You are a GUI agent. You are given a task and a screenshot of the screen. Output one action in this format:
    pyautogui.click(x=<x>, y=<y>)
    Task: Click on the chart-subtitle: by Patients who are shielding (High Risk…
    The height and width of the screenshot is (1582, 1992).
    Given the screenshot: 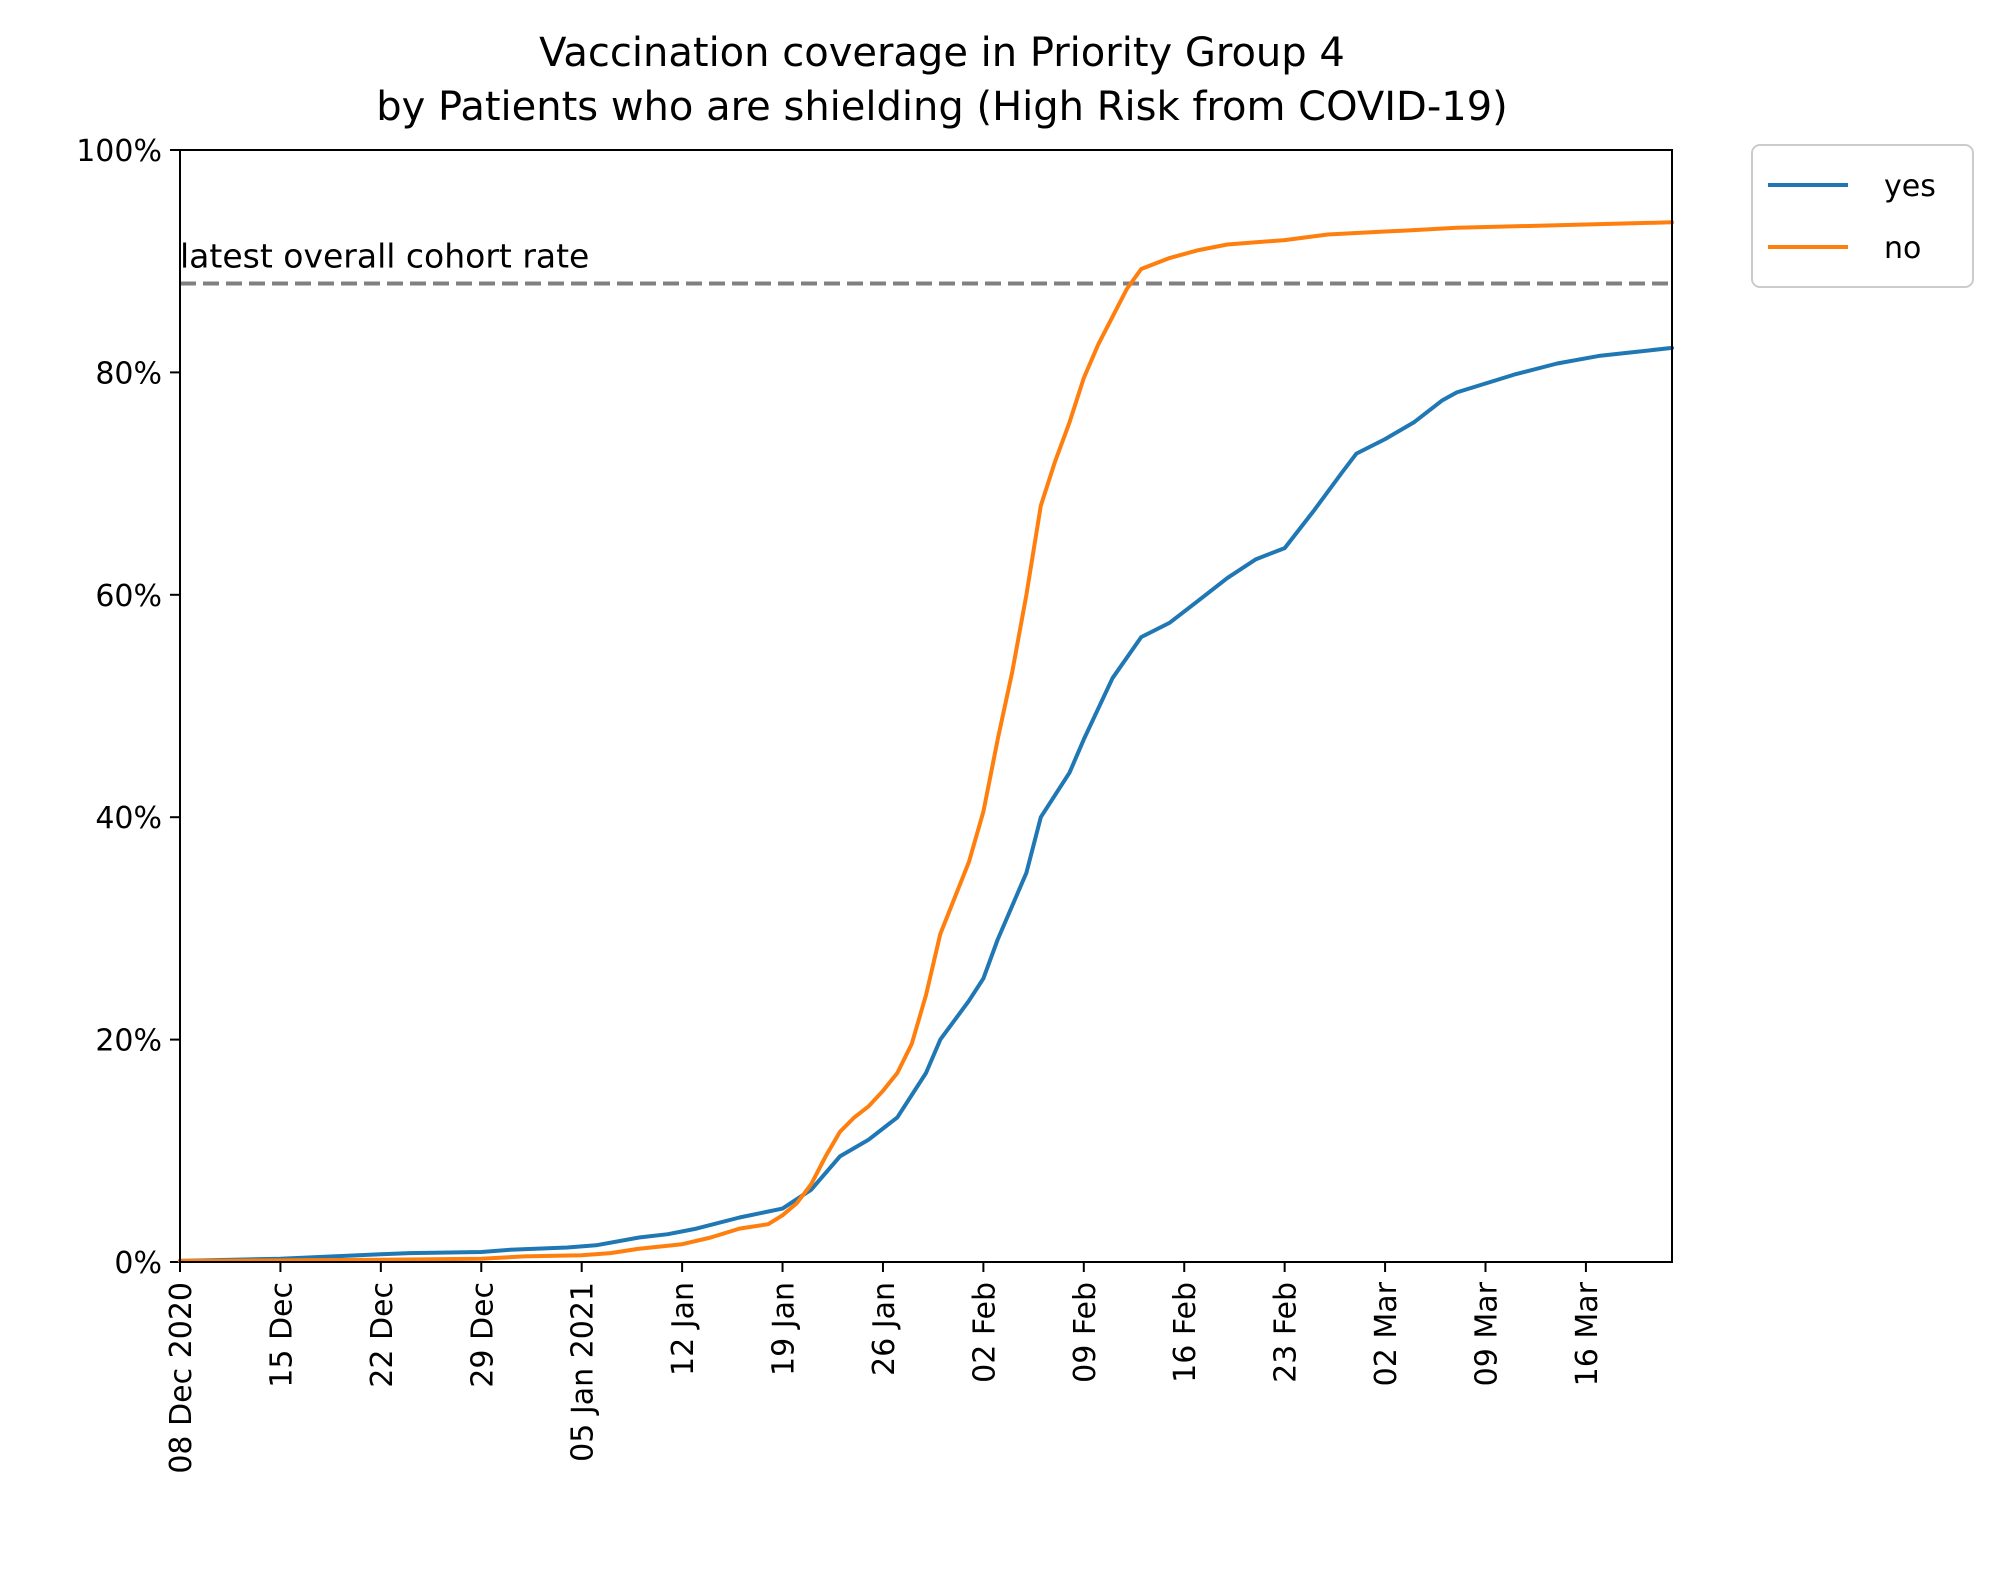 What is the action you would take?
    pyautogui.click(x=942, y=107)
    